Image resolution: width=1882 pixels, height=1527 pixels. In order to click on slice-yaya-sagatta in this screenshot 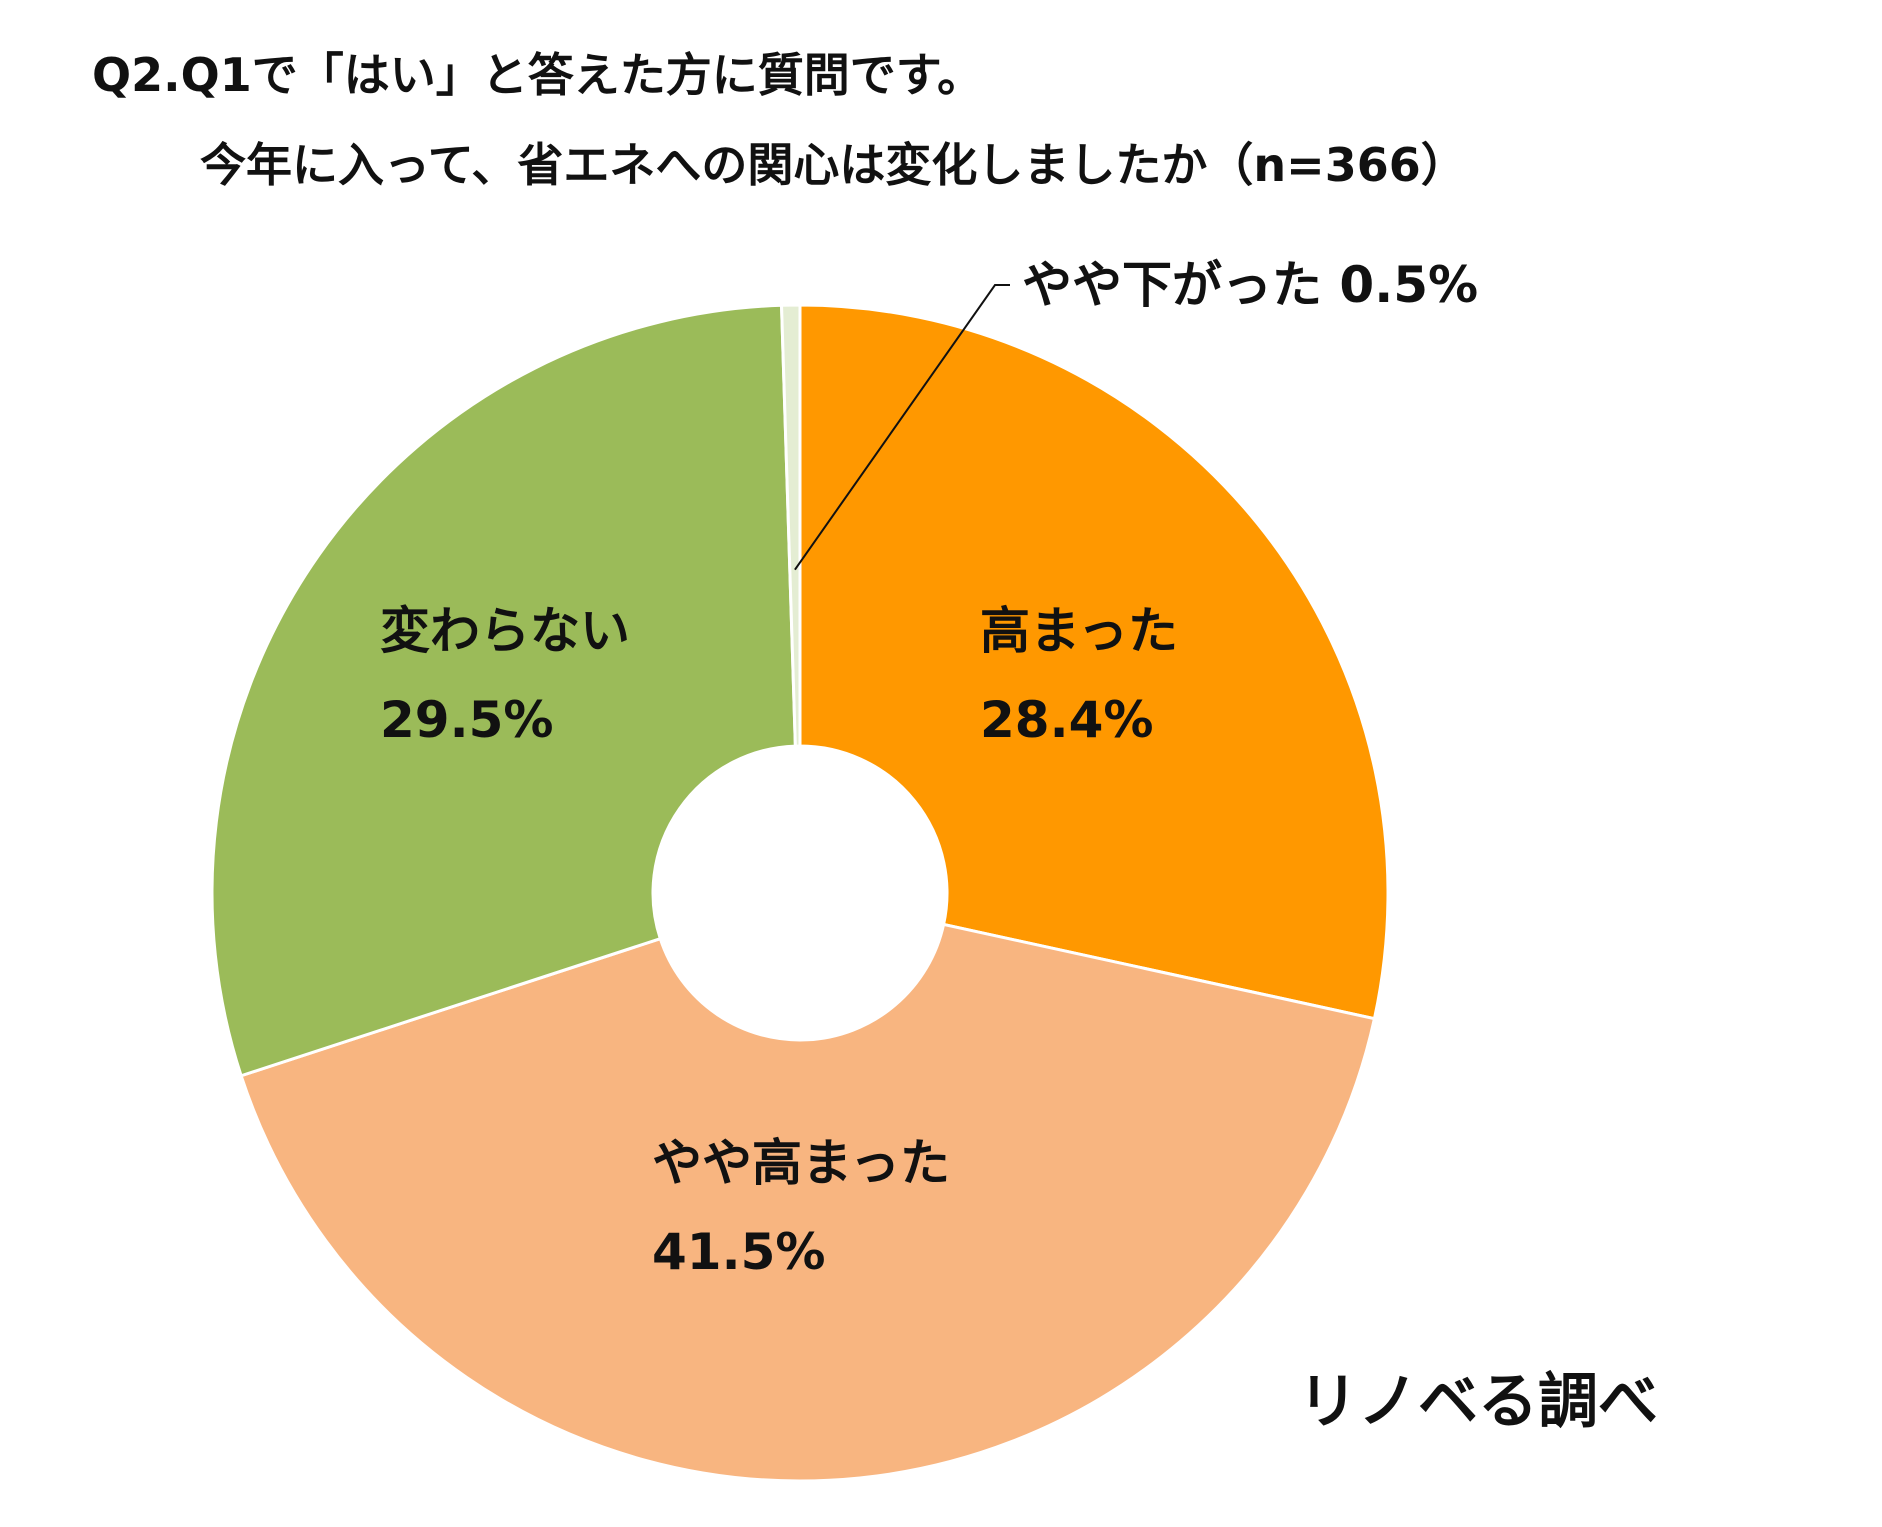, I will do `click(790, 525)`.